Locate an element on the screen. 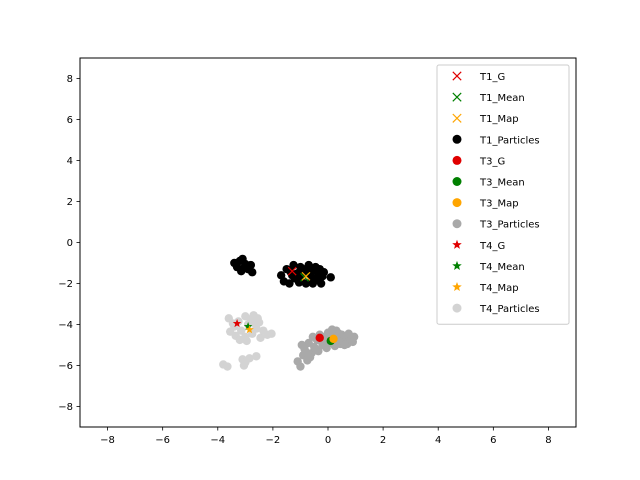  x-tick-label: −8 is located at coordinates (107, 440).